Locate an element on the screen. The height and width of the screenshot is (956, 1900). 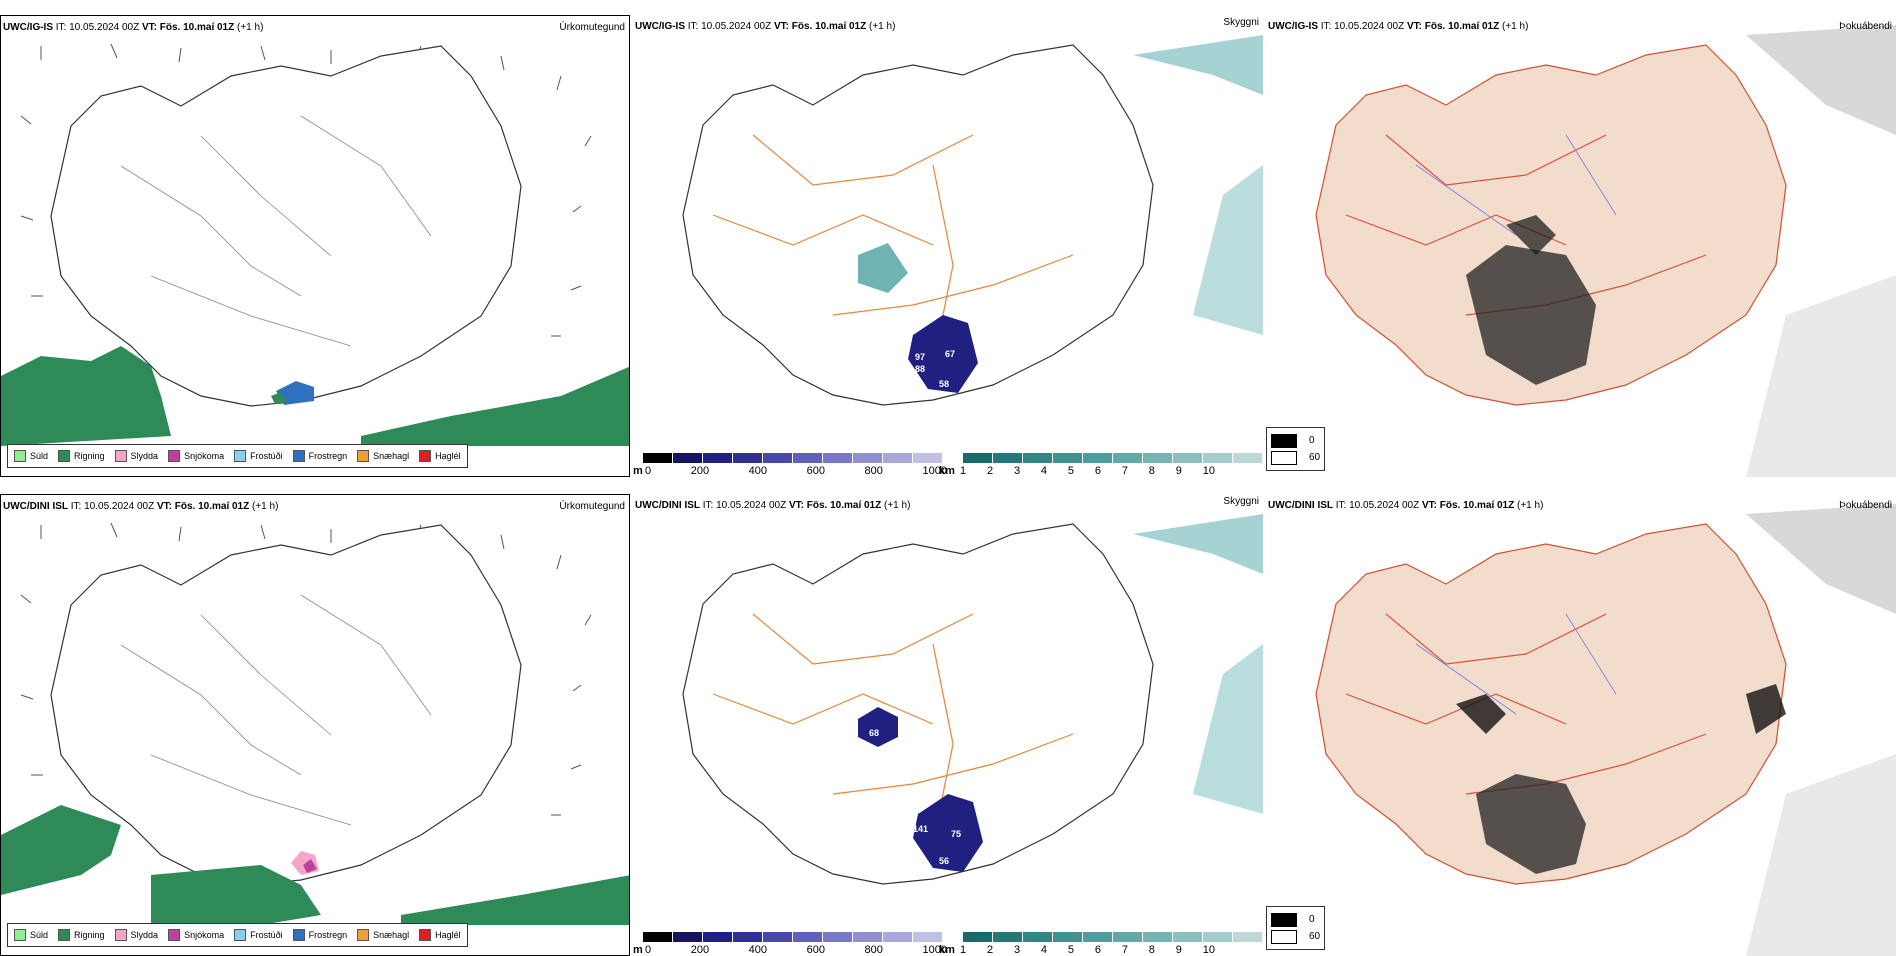
fog-legend-row2: 0 60 is located at coordinates (1296, 928).